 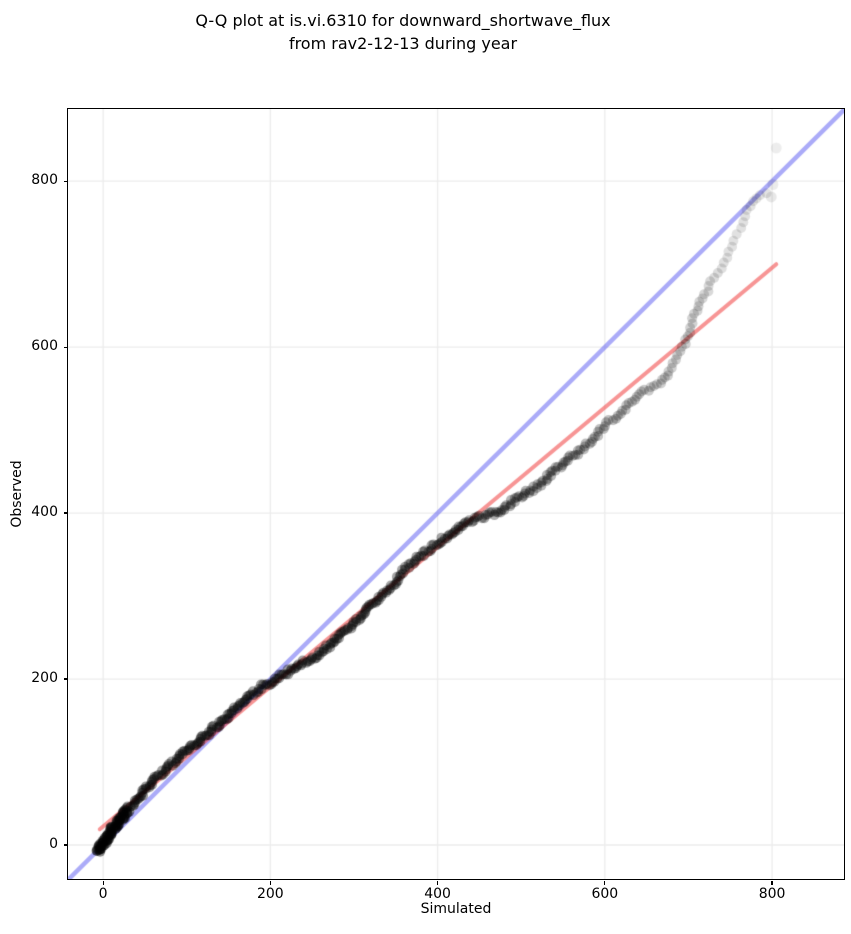 What do you see at coordinates (44, 346) in the screenshot?
I see `y-tick-label: 600` at bounding box center [44, 346].